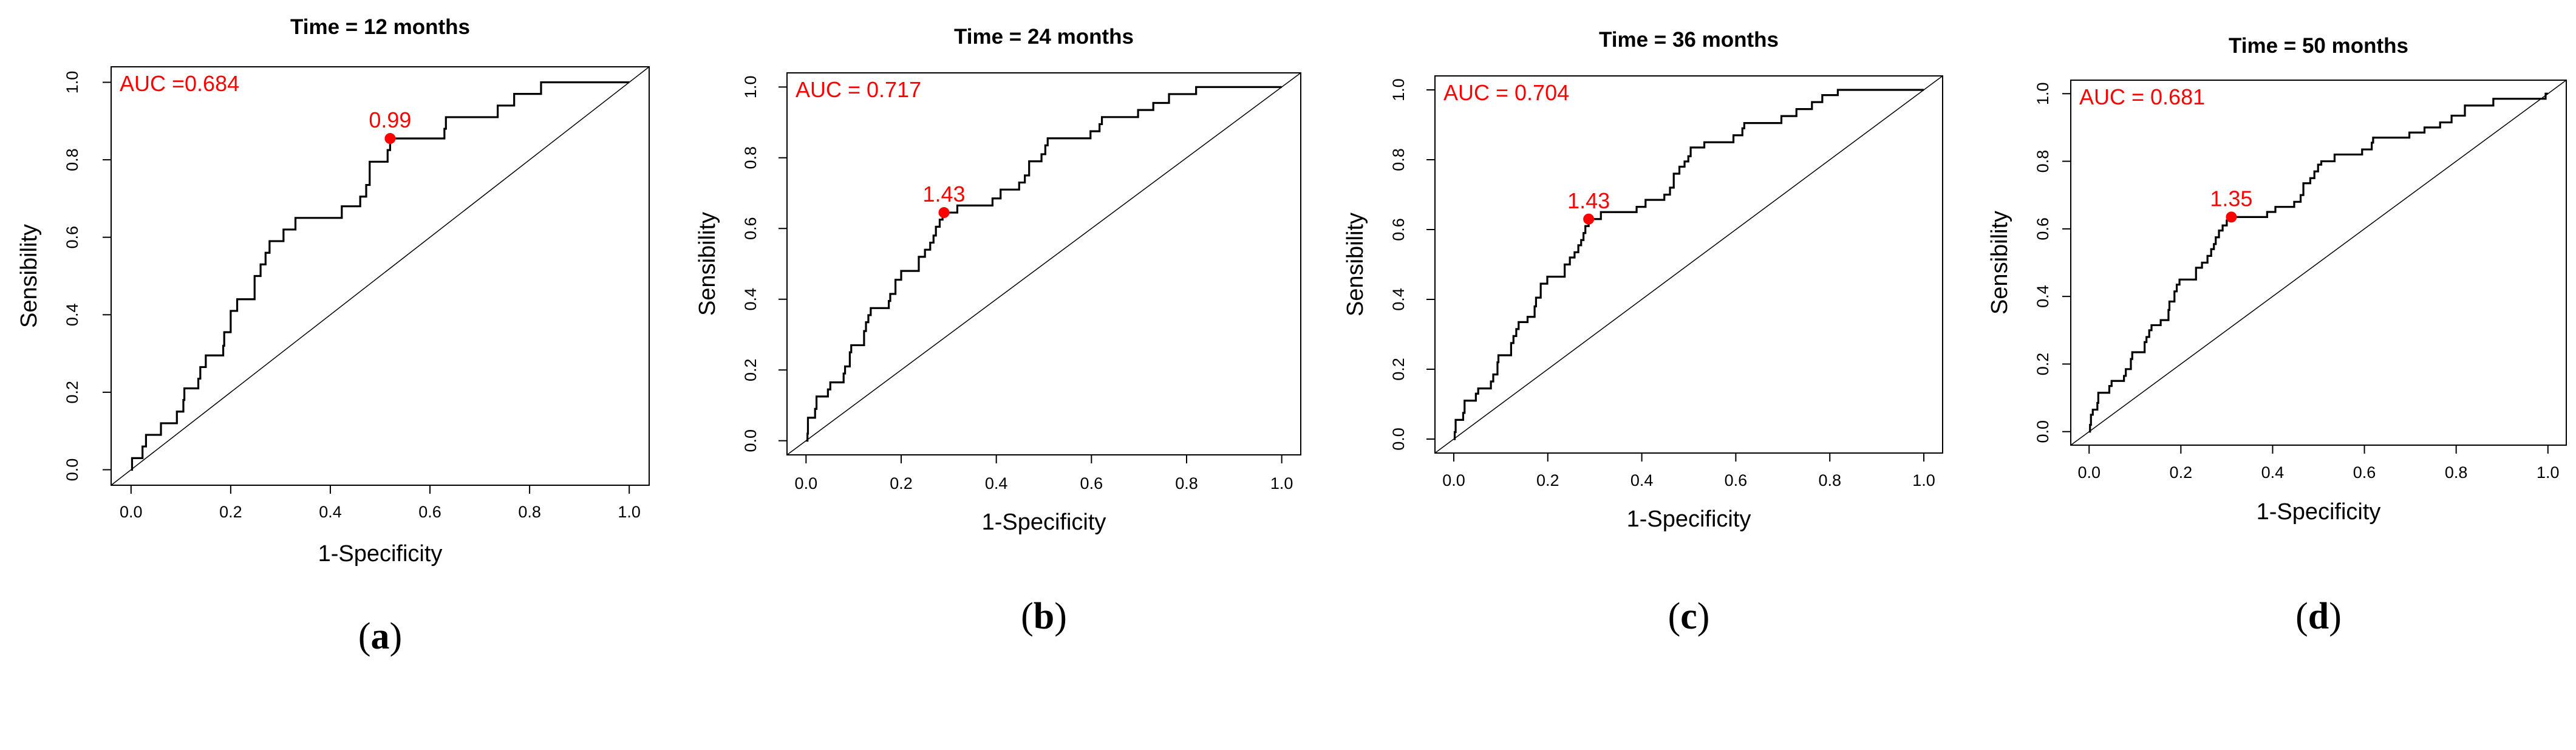 The height and width of the screenshot is (750, 2576). What do you see at coordinates (2318, 46) in the screenshot?
I see `chart-title: Time = 50 months` at bounding box center [2318, 46].